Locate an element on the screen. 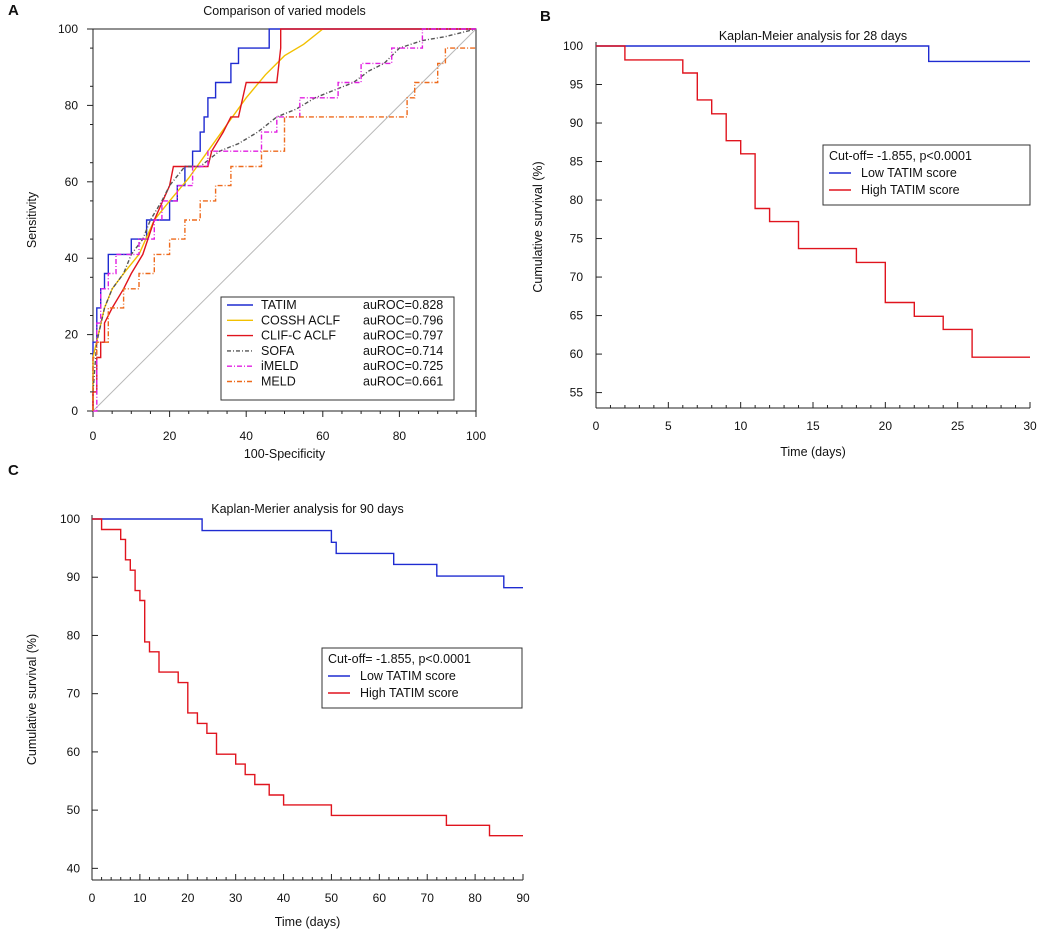 This screenshot has height=930, width=1041. panel-label-c: C is located at coordinates (13, 470).